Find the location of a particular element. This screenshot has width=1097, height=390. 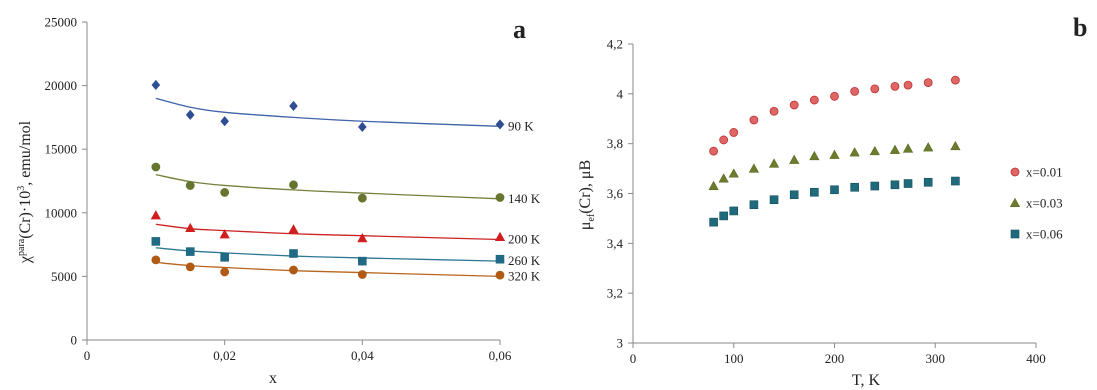

panel-a-x-tick-label: 0,04 is located at coordinates (362, 355).